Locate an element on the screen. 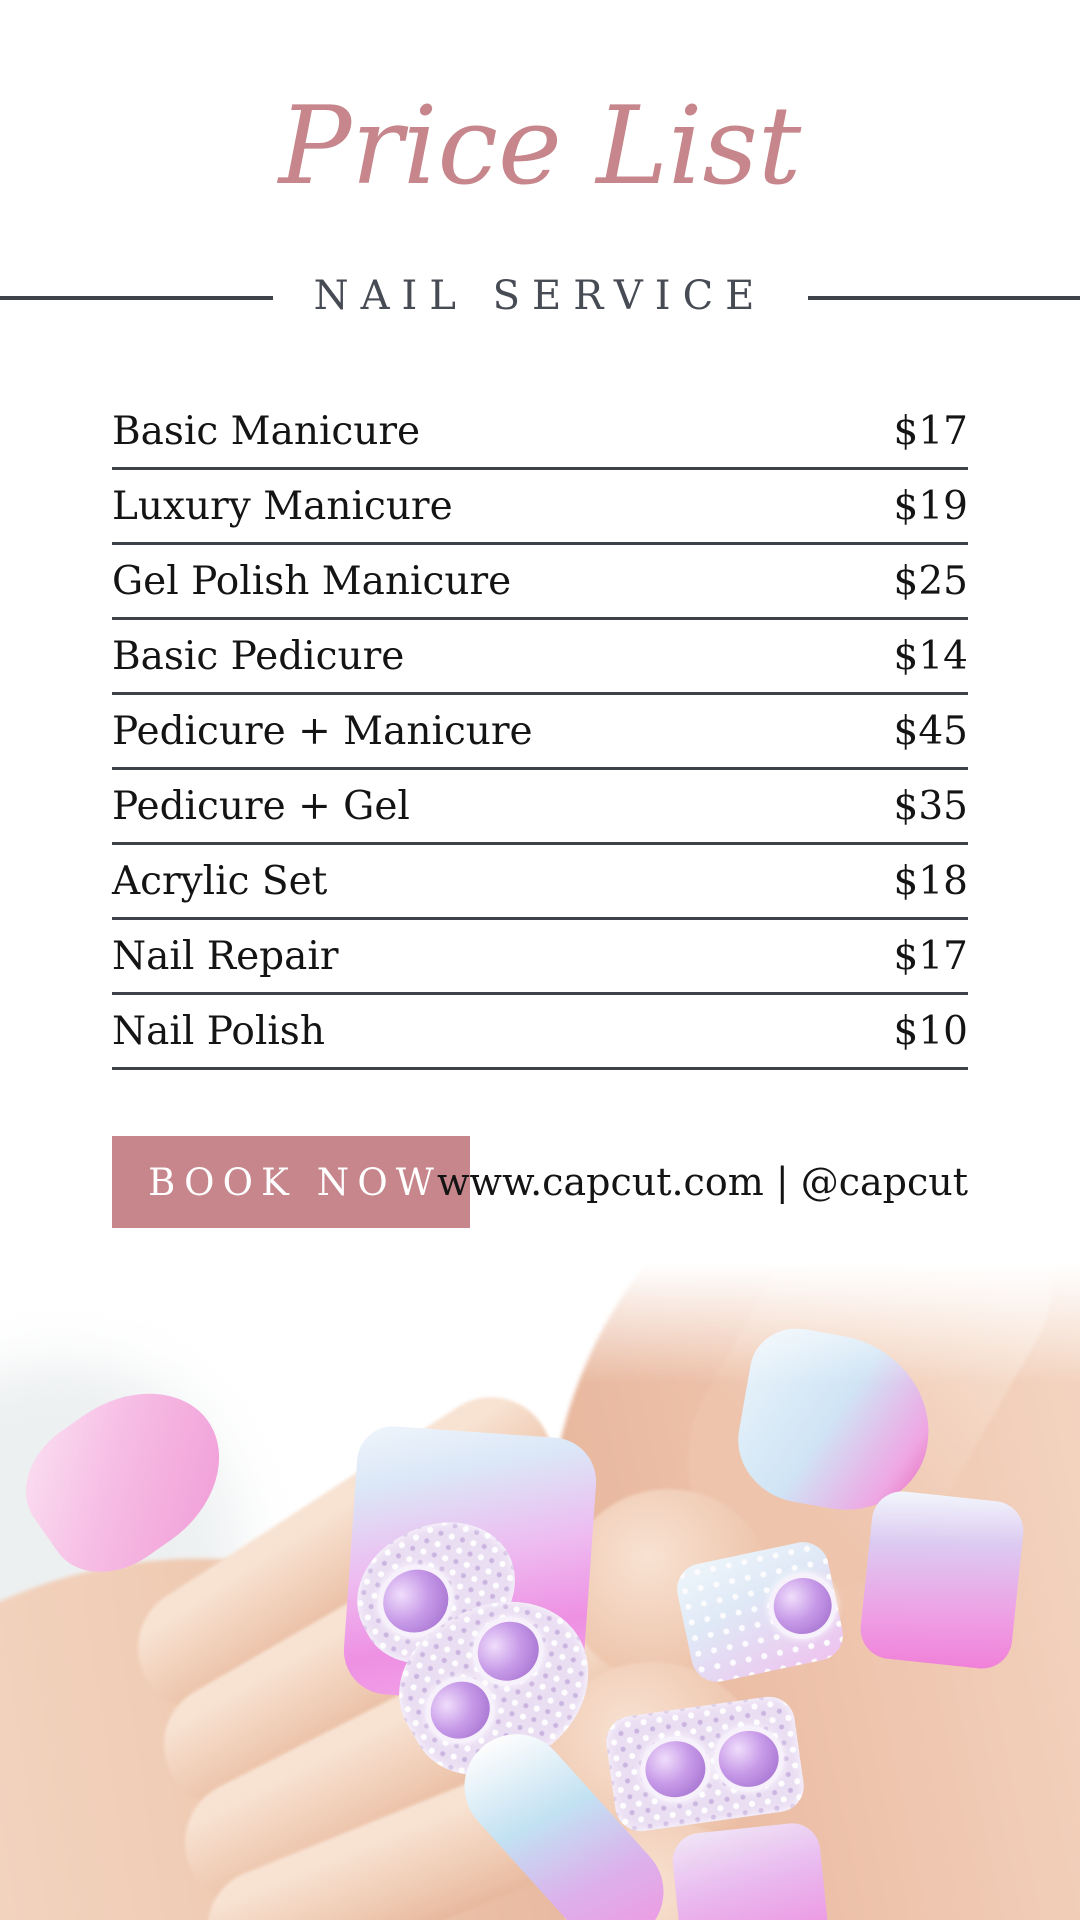 Image resolution: width=1080 pixels, height=1920 pixels. price-row: Pedicure + Gel $35 is located at coordinates (540, 807).